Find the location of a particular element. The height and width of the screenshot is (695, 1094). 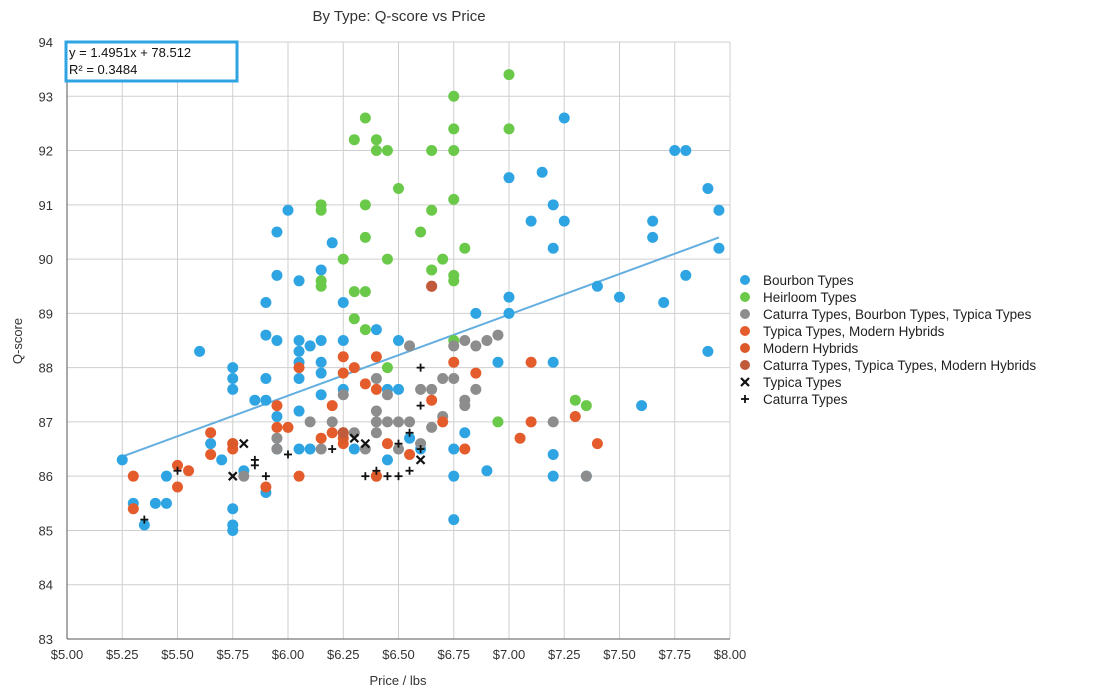

chart-title: By Type: Q-score vs Price is located at coordinates (398, 16).